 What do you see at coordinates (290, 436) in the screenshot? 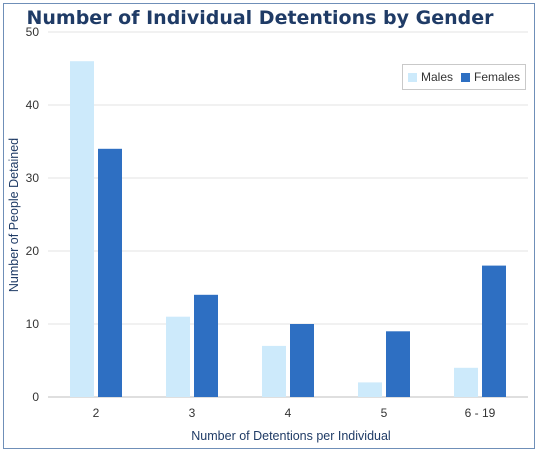
I see `x-axis-title: Number of Detentions per Individual` at bounding box center [290, 436].